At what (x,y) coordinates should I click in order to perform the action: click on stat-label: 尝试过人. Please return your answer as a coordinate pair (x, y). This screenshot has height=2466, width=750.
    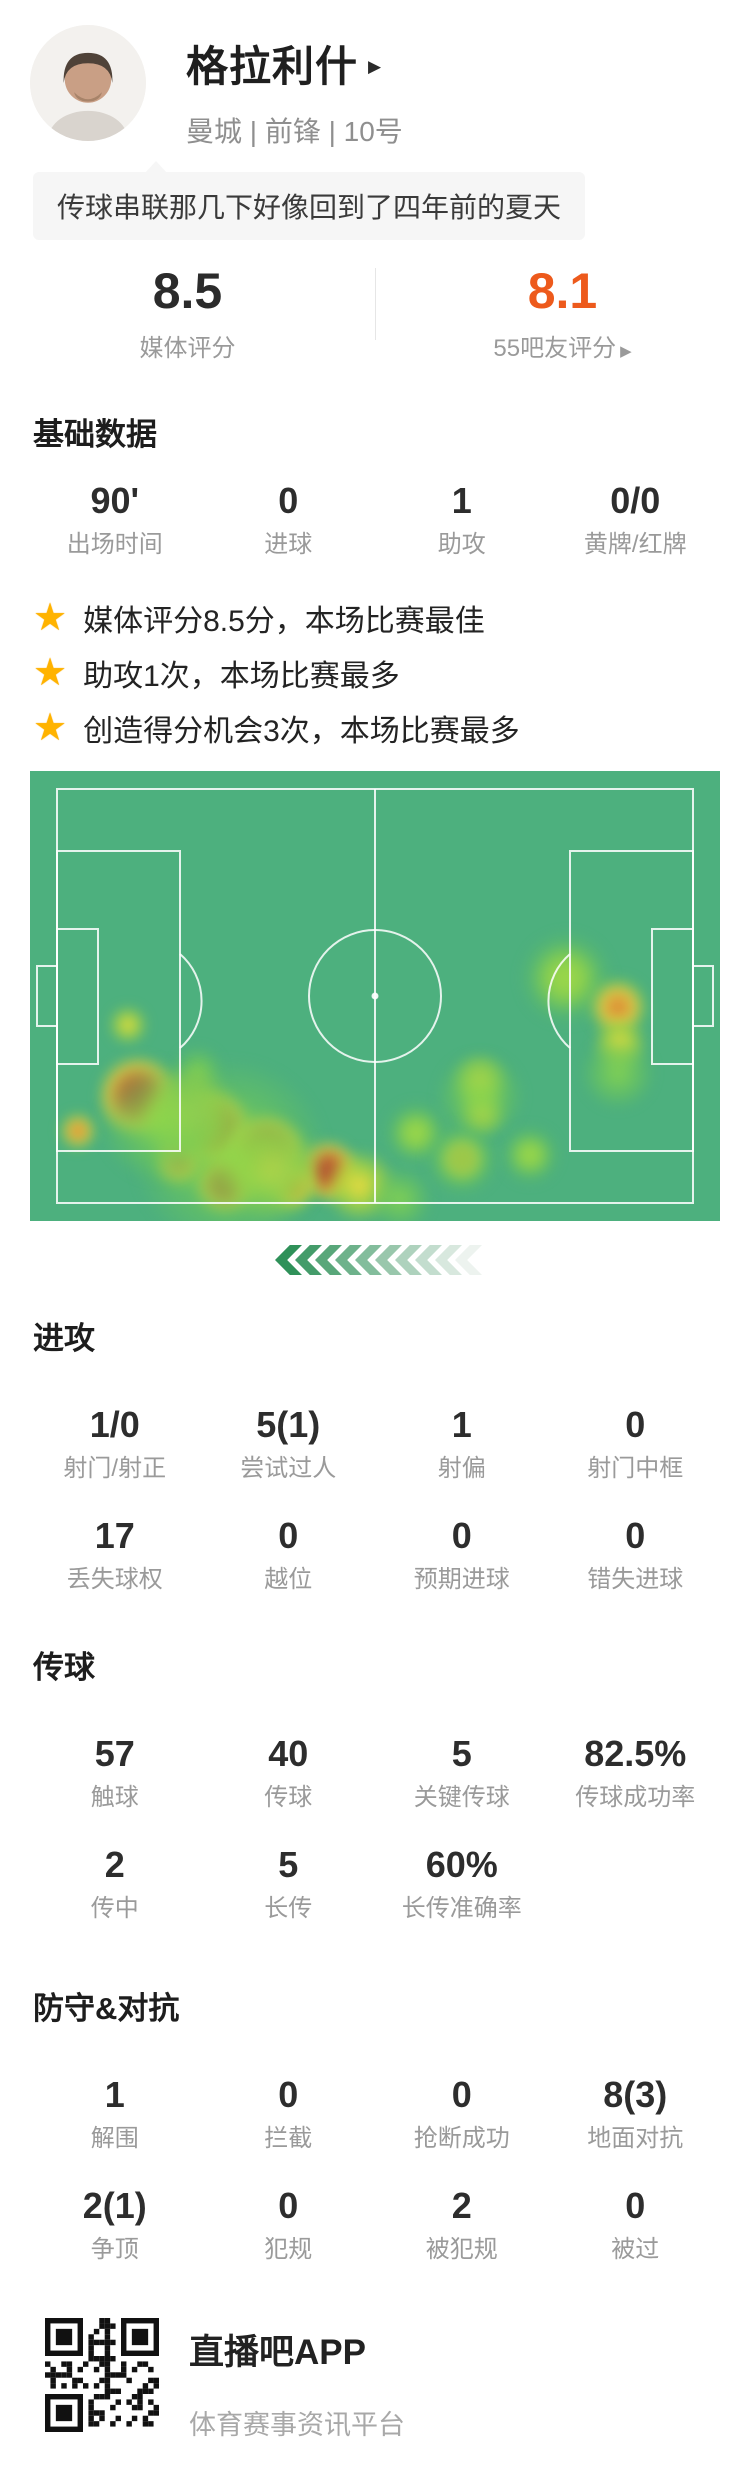
    Looking at the image, I should click on (288, 1468).